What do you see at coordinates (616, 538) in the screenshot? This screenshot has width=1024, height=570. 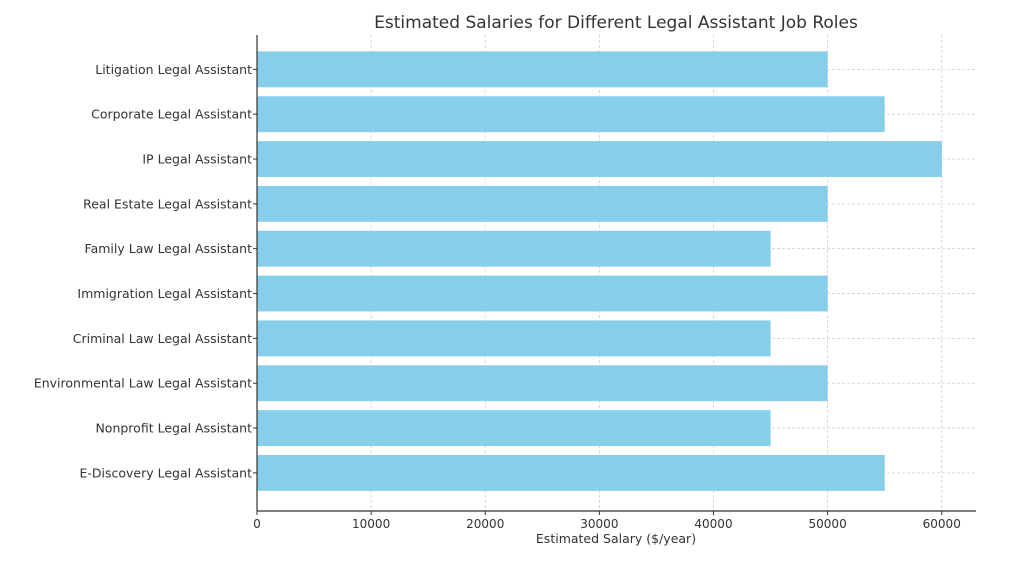 I see `x-axis-label: Estimated Salary ($/year)` at bounding box center [616, 538].